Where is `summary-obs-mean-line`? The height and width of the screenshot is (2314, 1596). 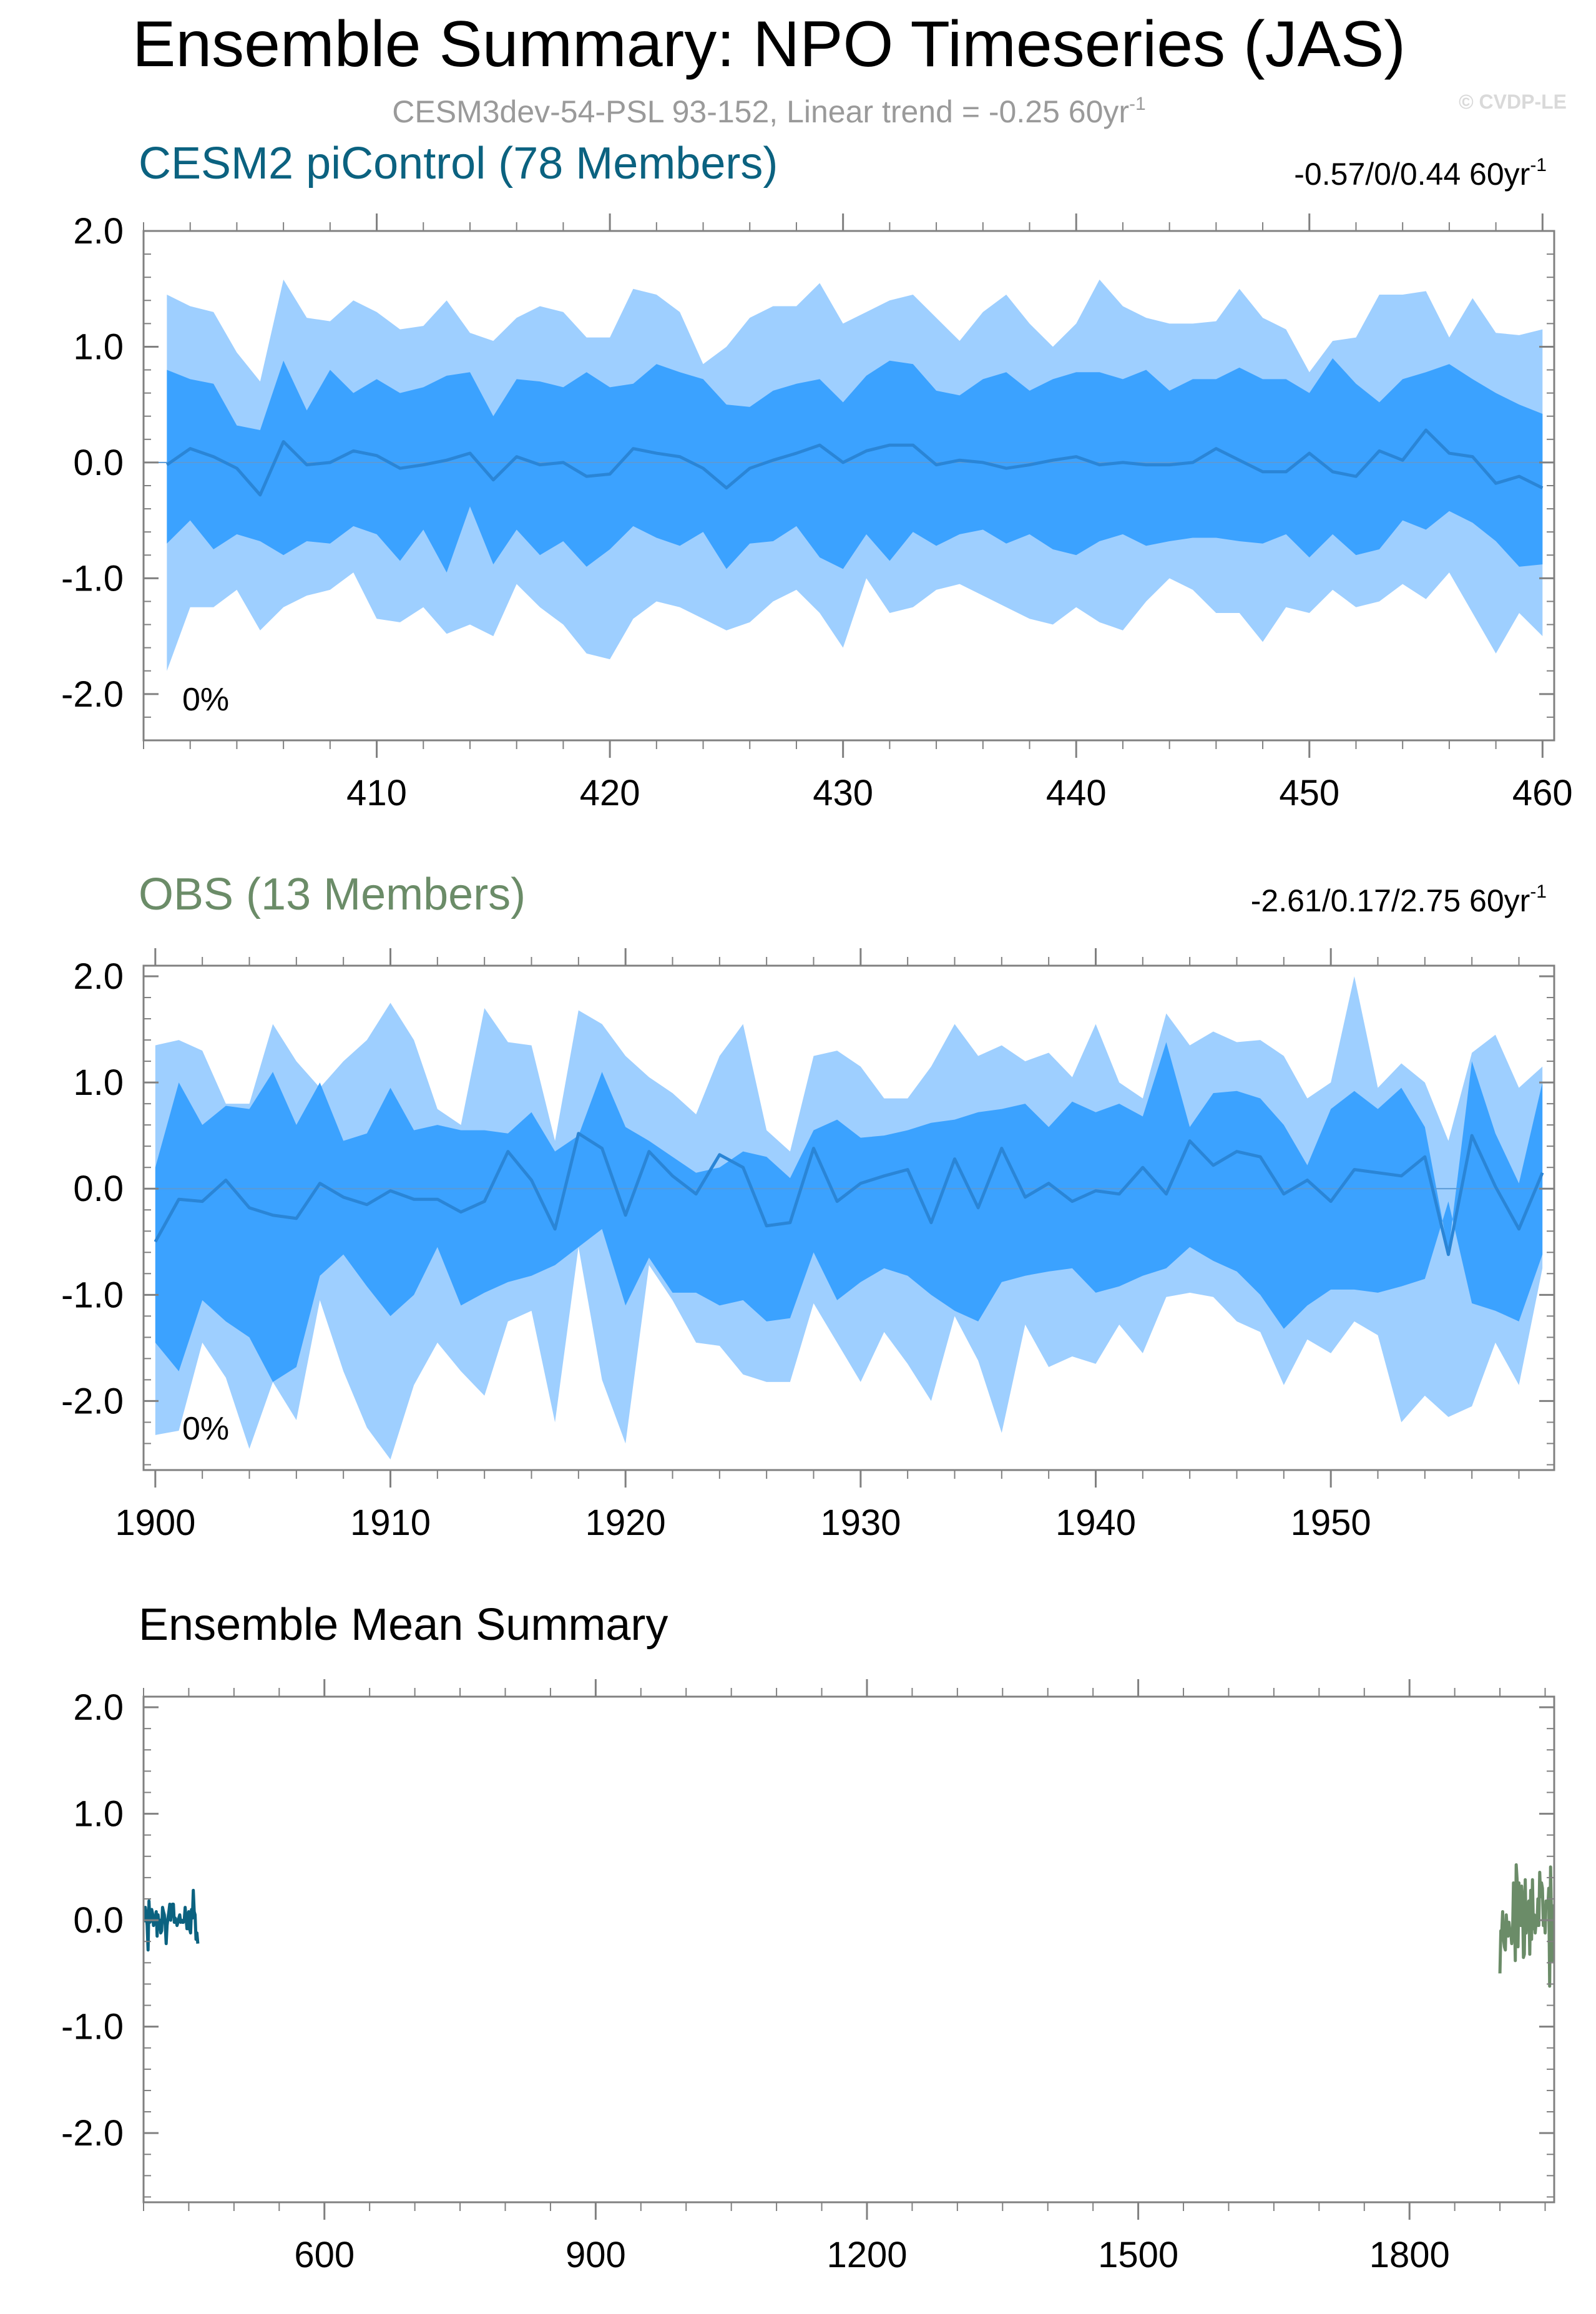
summary-obs-mean-line is located at coordinates (1527, 1925).